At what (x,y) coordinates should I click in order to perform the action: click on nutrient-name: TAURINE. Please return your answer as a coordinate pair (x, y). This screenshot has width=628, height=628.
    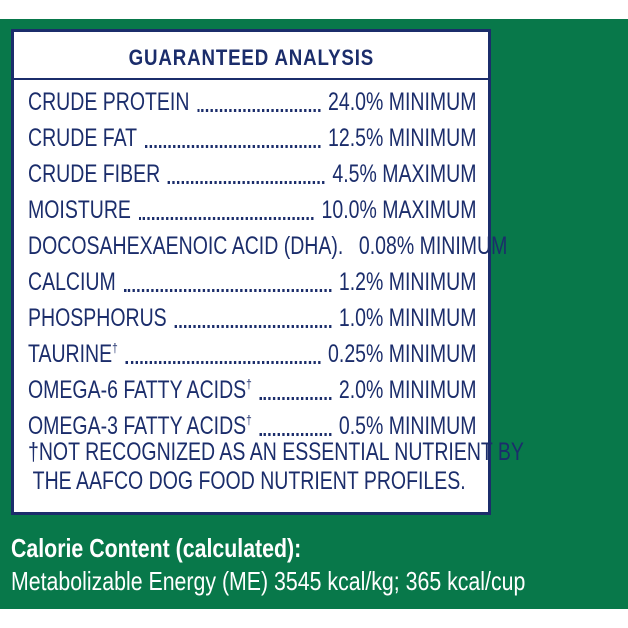
    Looking at the image, I should click on (70, 353).